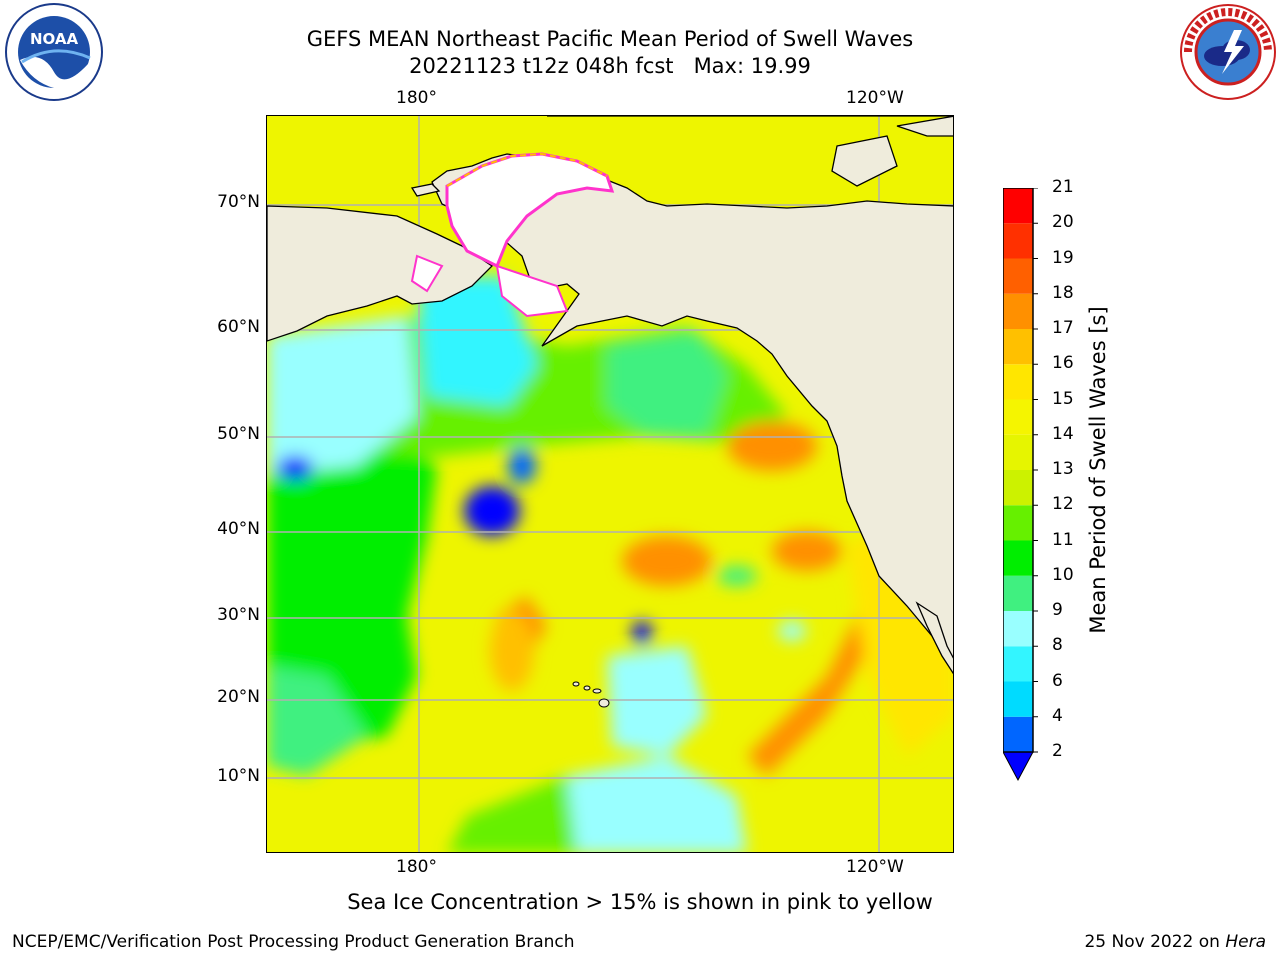 The width and height of the screenshot is (1280, 960). I want to click on colorbar-tick-14: 14, so click(1063, 433).